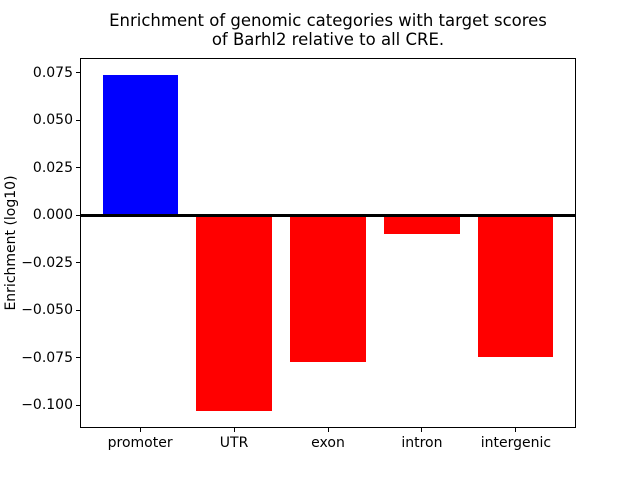 The width and height of the screenshot is (640, 480). Describe the element at coordinates (52, 120) in the screenshot. I see `y-tick-label: 0.050` at that location.